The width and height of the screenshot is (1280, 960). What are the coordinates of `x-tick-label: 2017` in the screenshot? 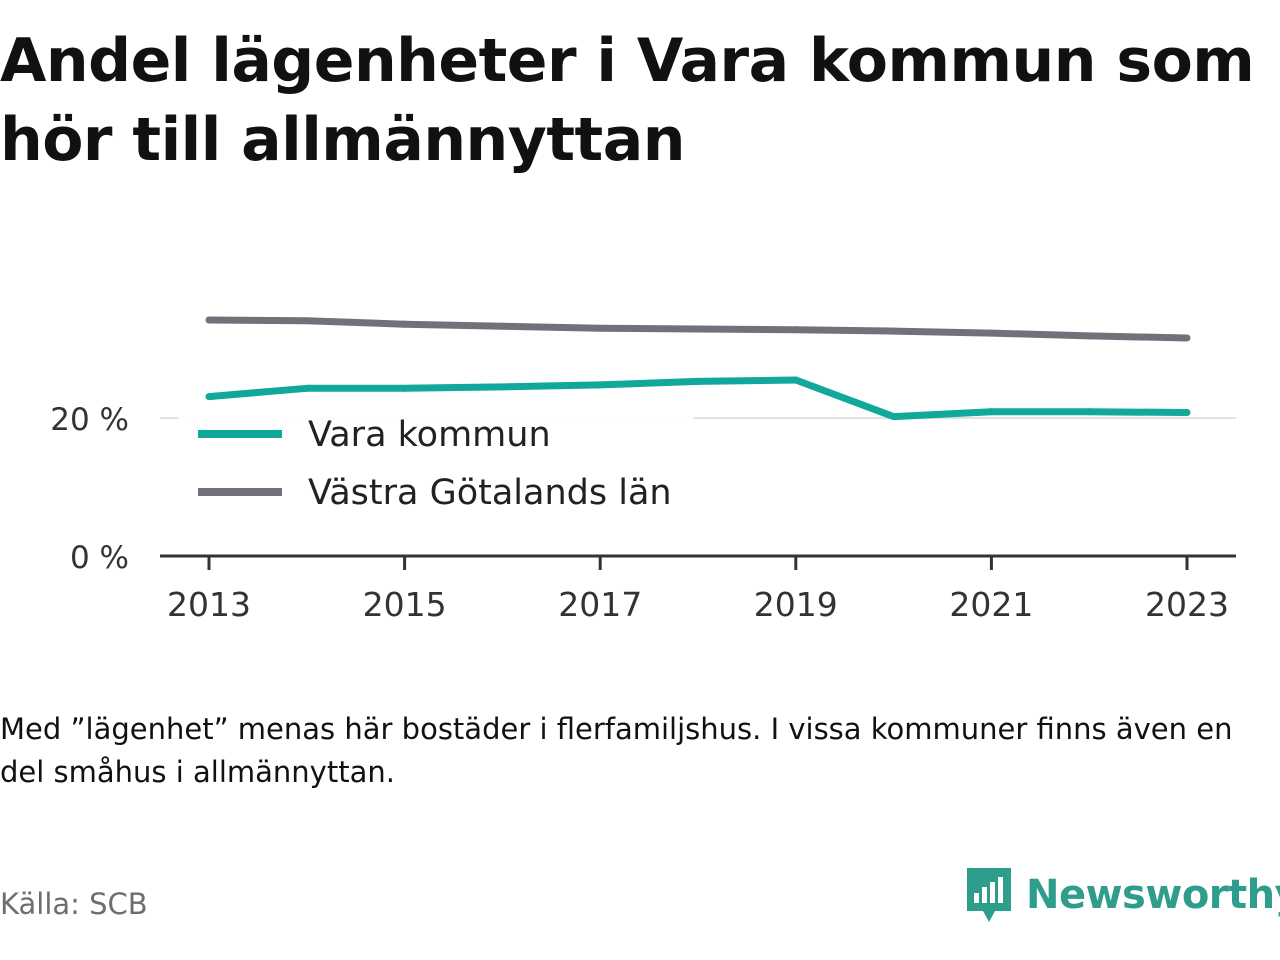 It's located at (600, 604).